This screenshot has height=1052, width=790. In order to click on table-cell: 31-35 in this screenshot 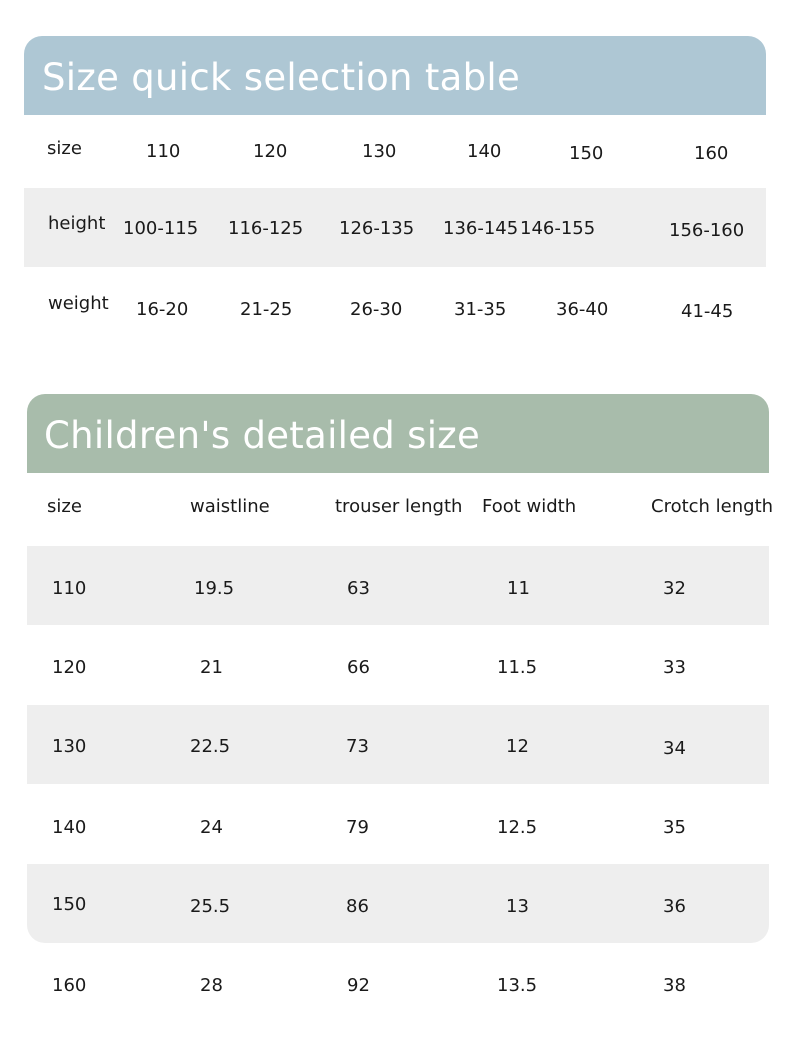, I will do `click(480, 309)`.